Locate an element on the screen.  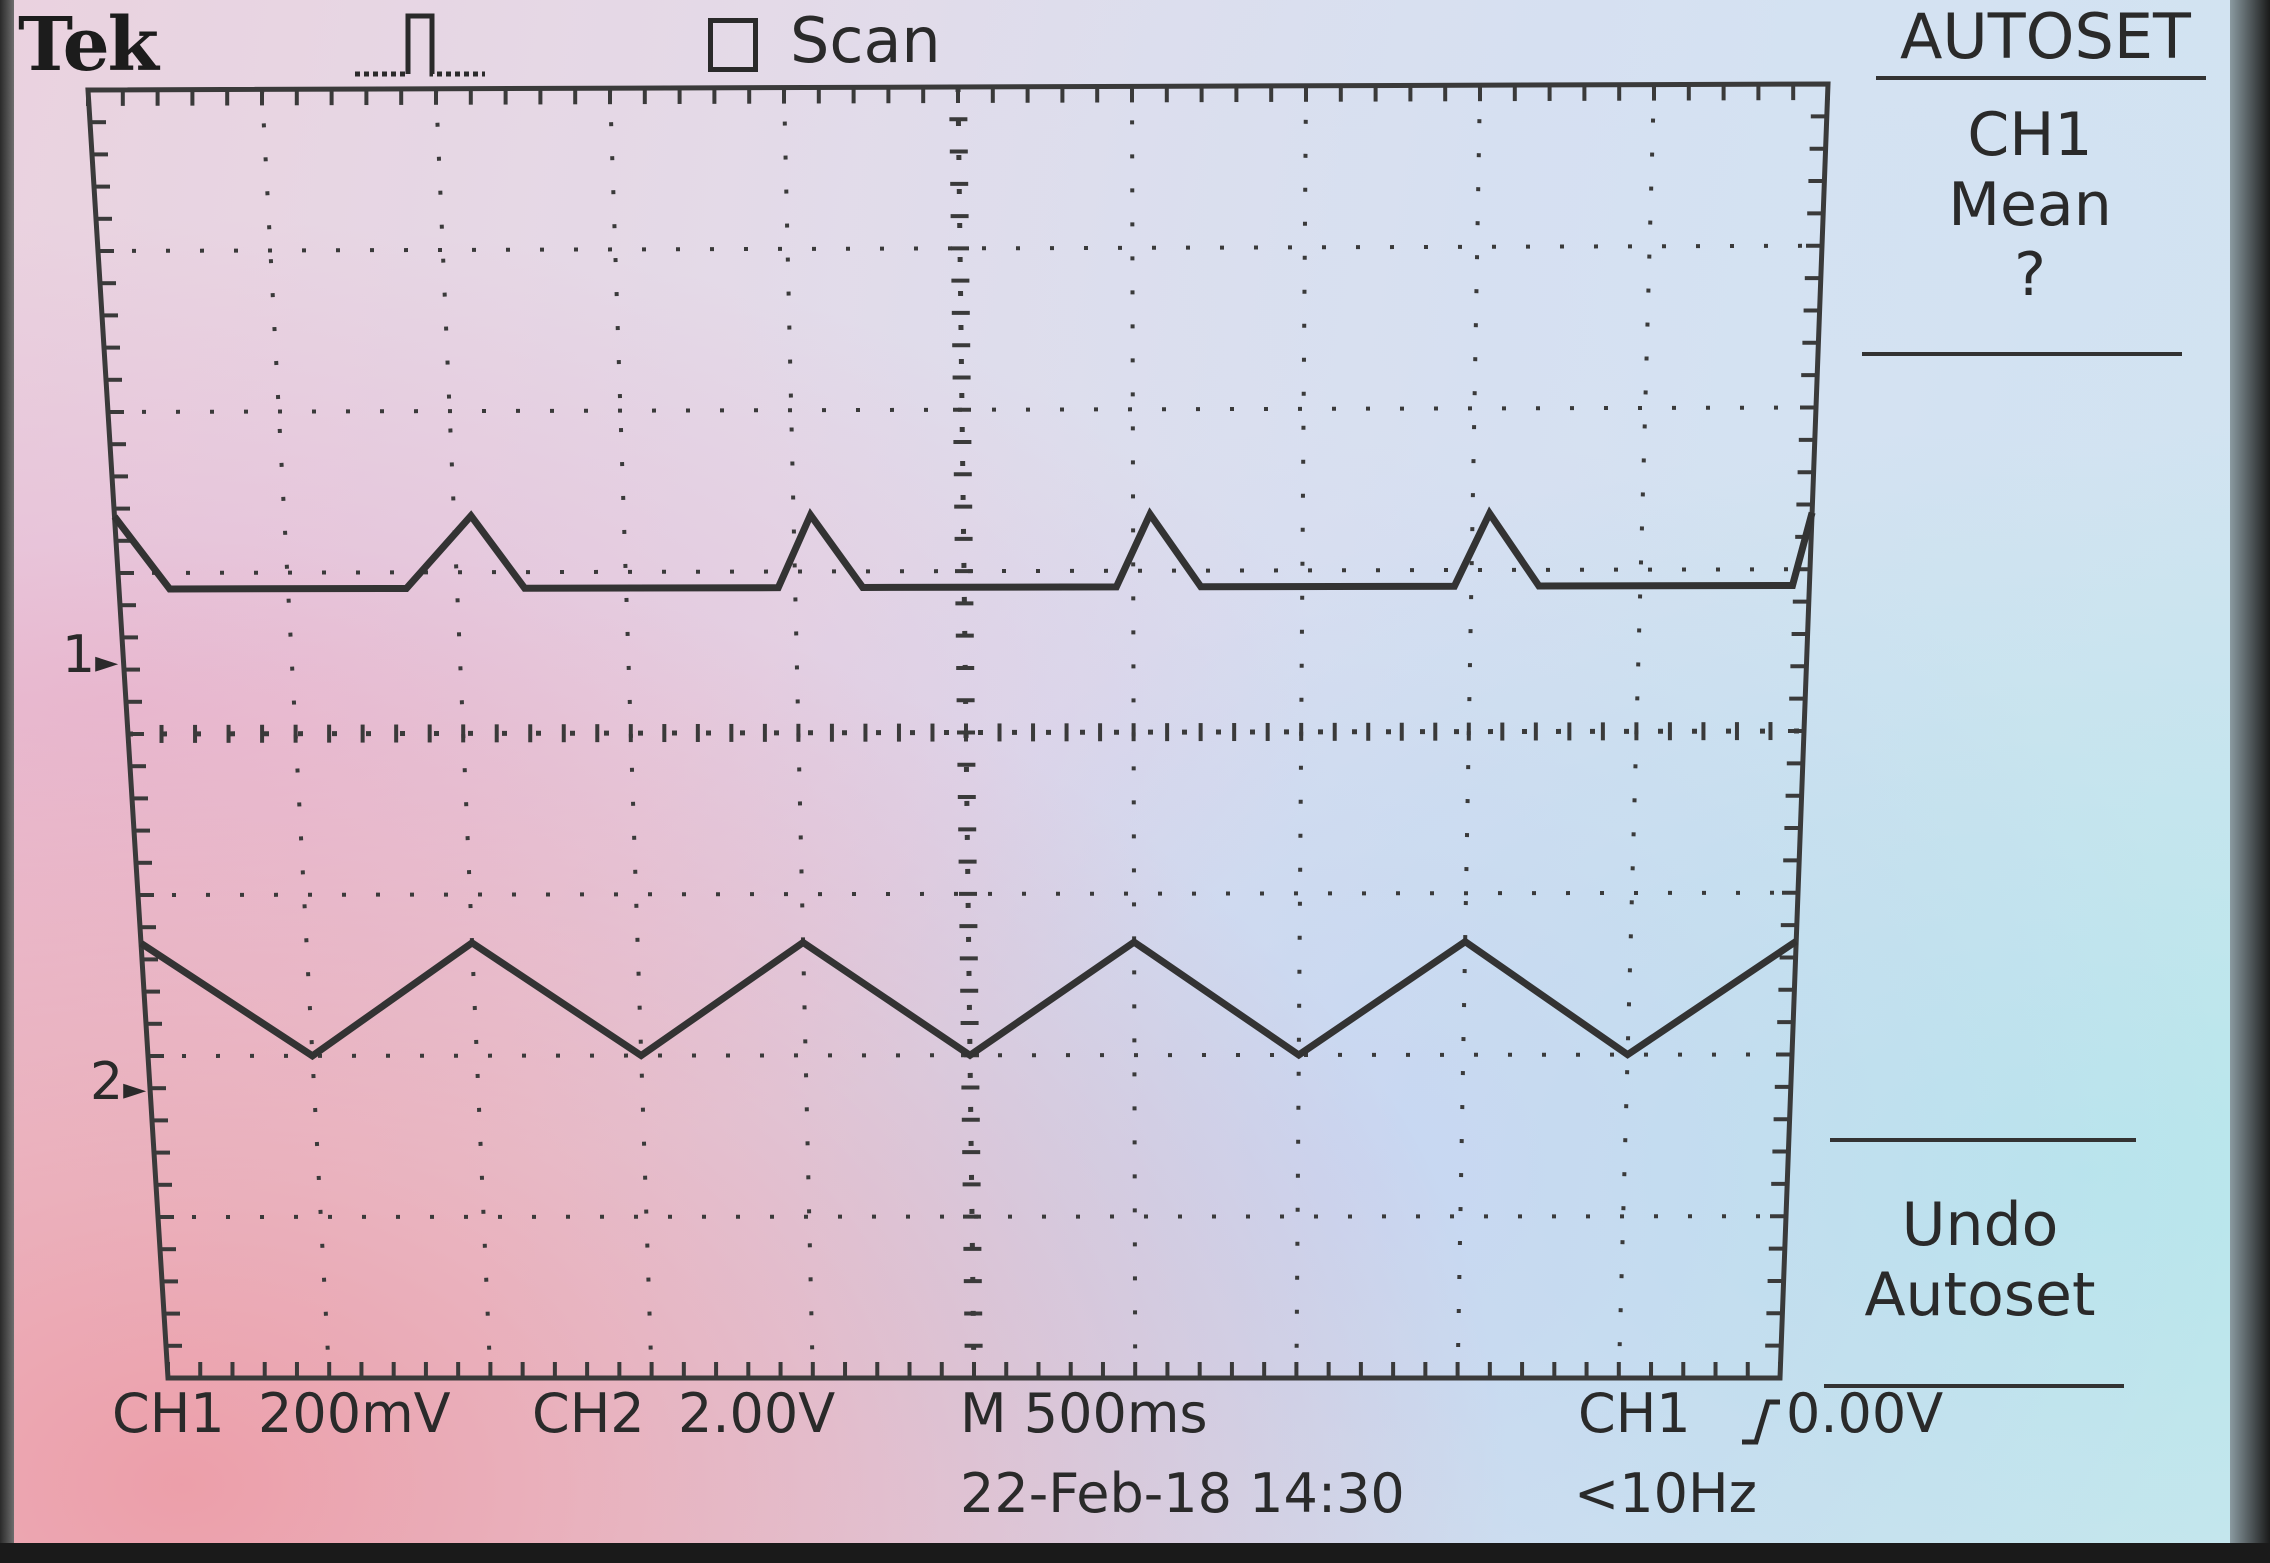
ch1-ground-marker: 1► is located at coordinates (90, 655).